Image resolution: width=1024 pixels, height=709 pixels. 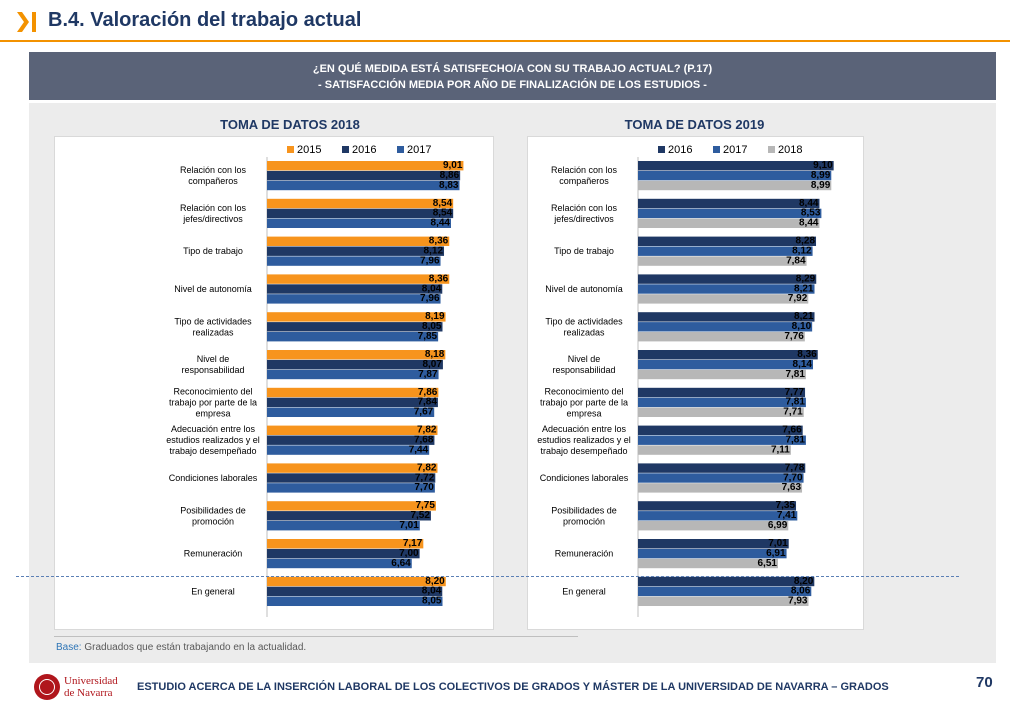 I want to click on data-label: 8,12, so click(x=434, y=251).